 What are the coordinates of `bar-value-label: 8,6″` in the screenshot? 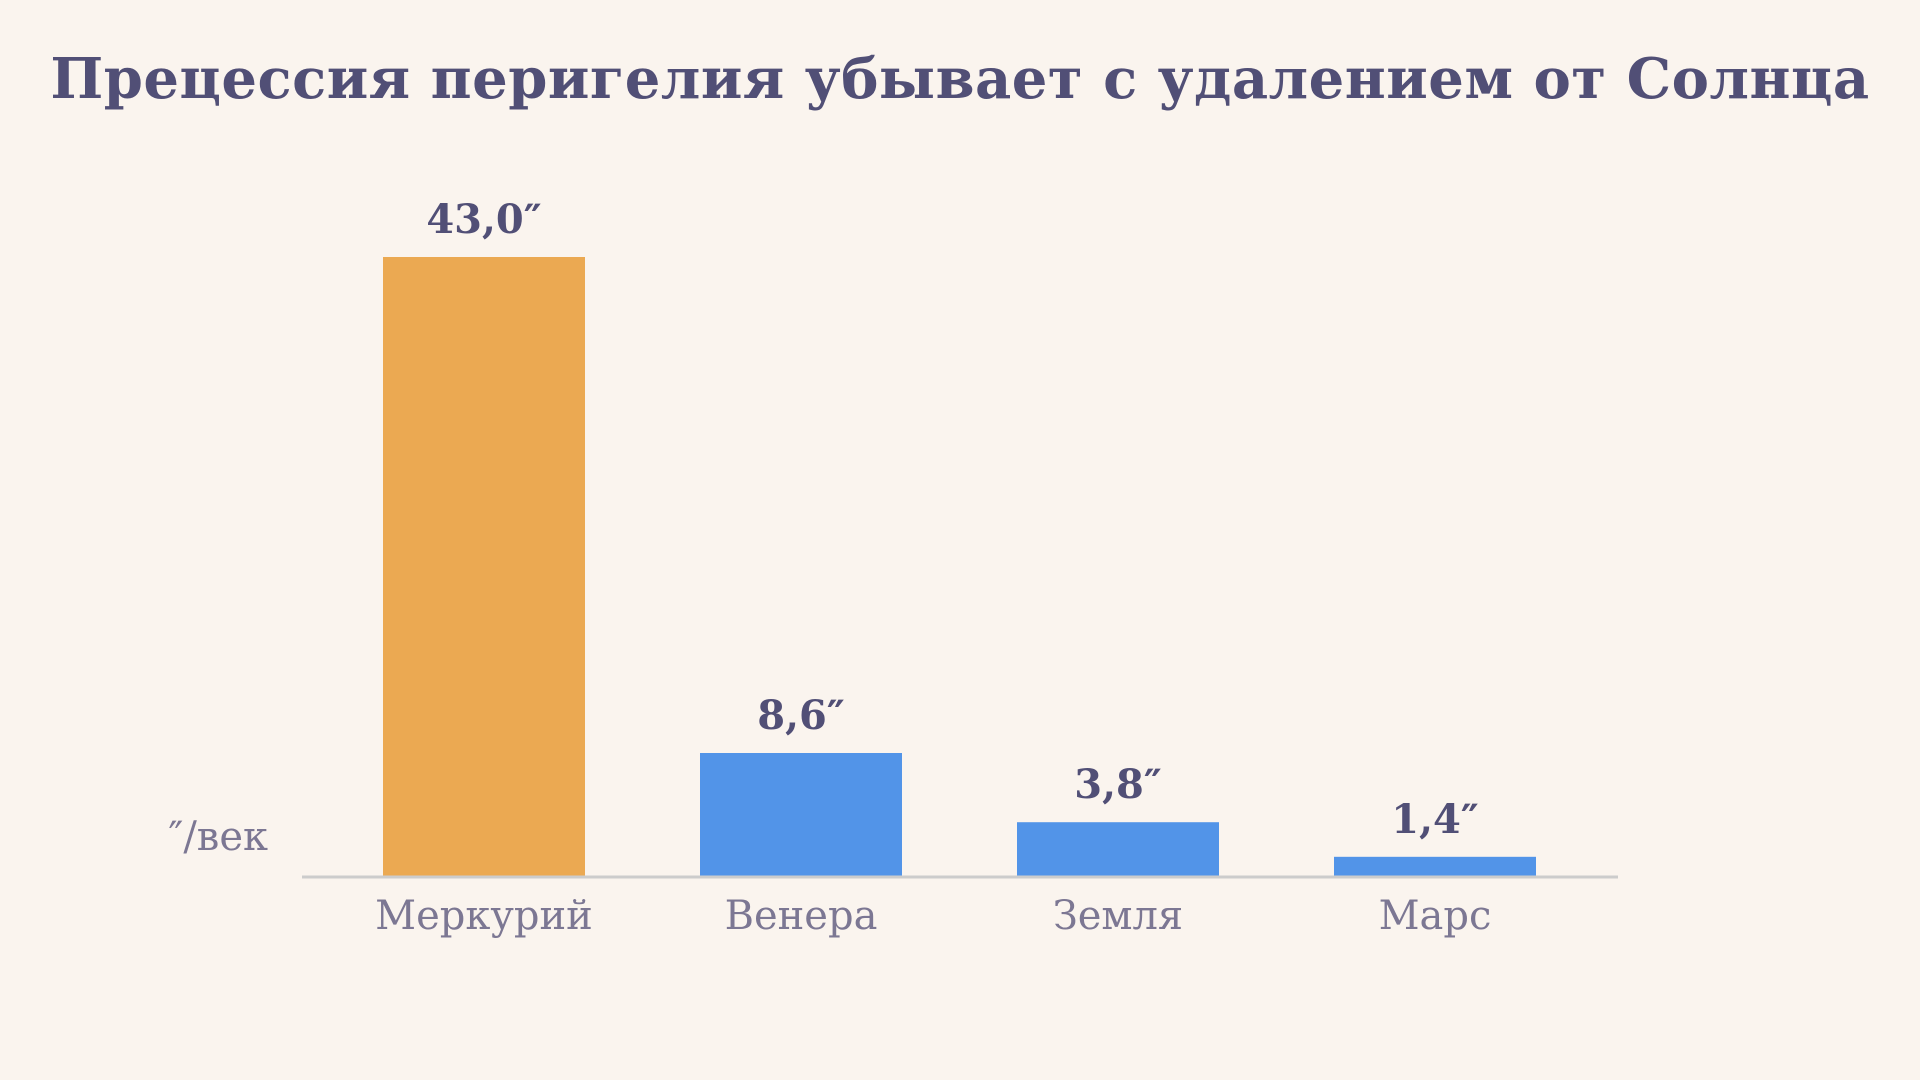 It's located at (800, 715).